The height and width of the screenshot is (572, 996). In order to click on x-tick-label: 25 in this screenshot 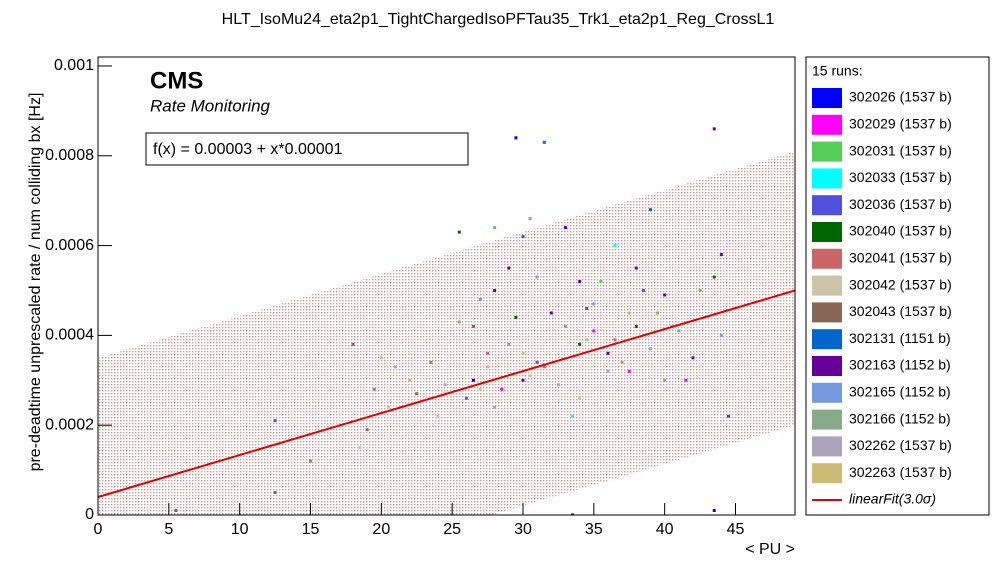, I will do `click(452, 529)`.